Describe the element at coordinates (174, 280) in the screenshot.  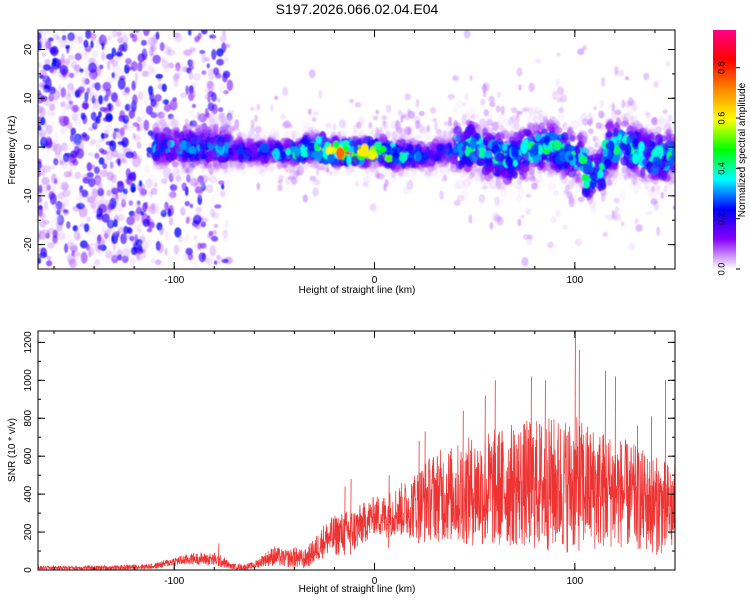
I see `x-tick-label: -100` at that location.